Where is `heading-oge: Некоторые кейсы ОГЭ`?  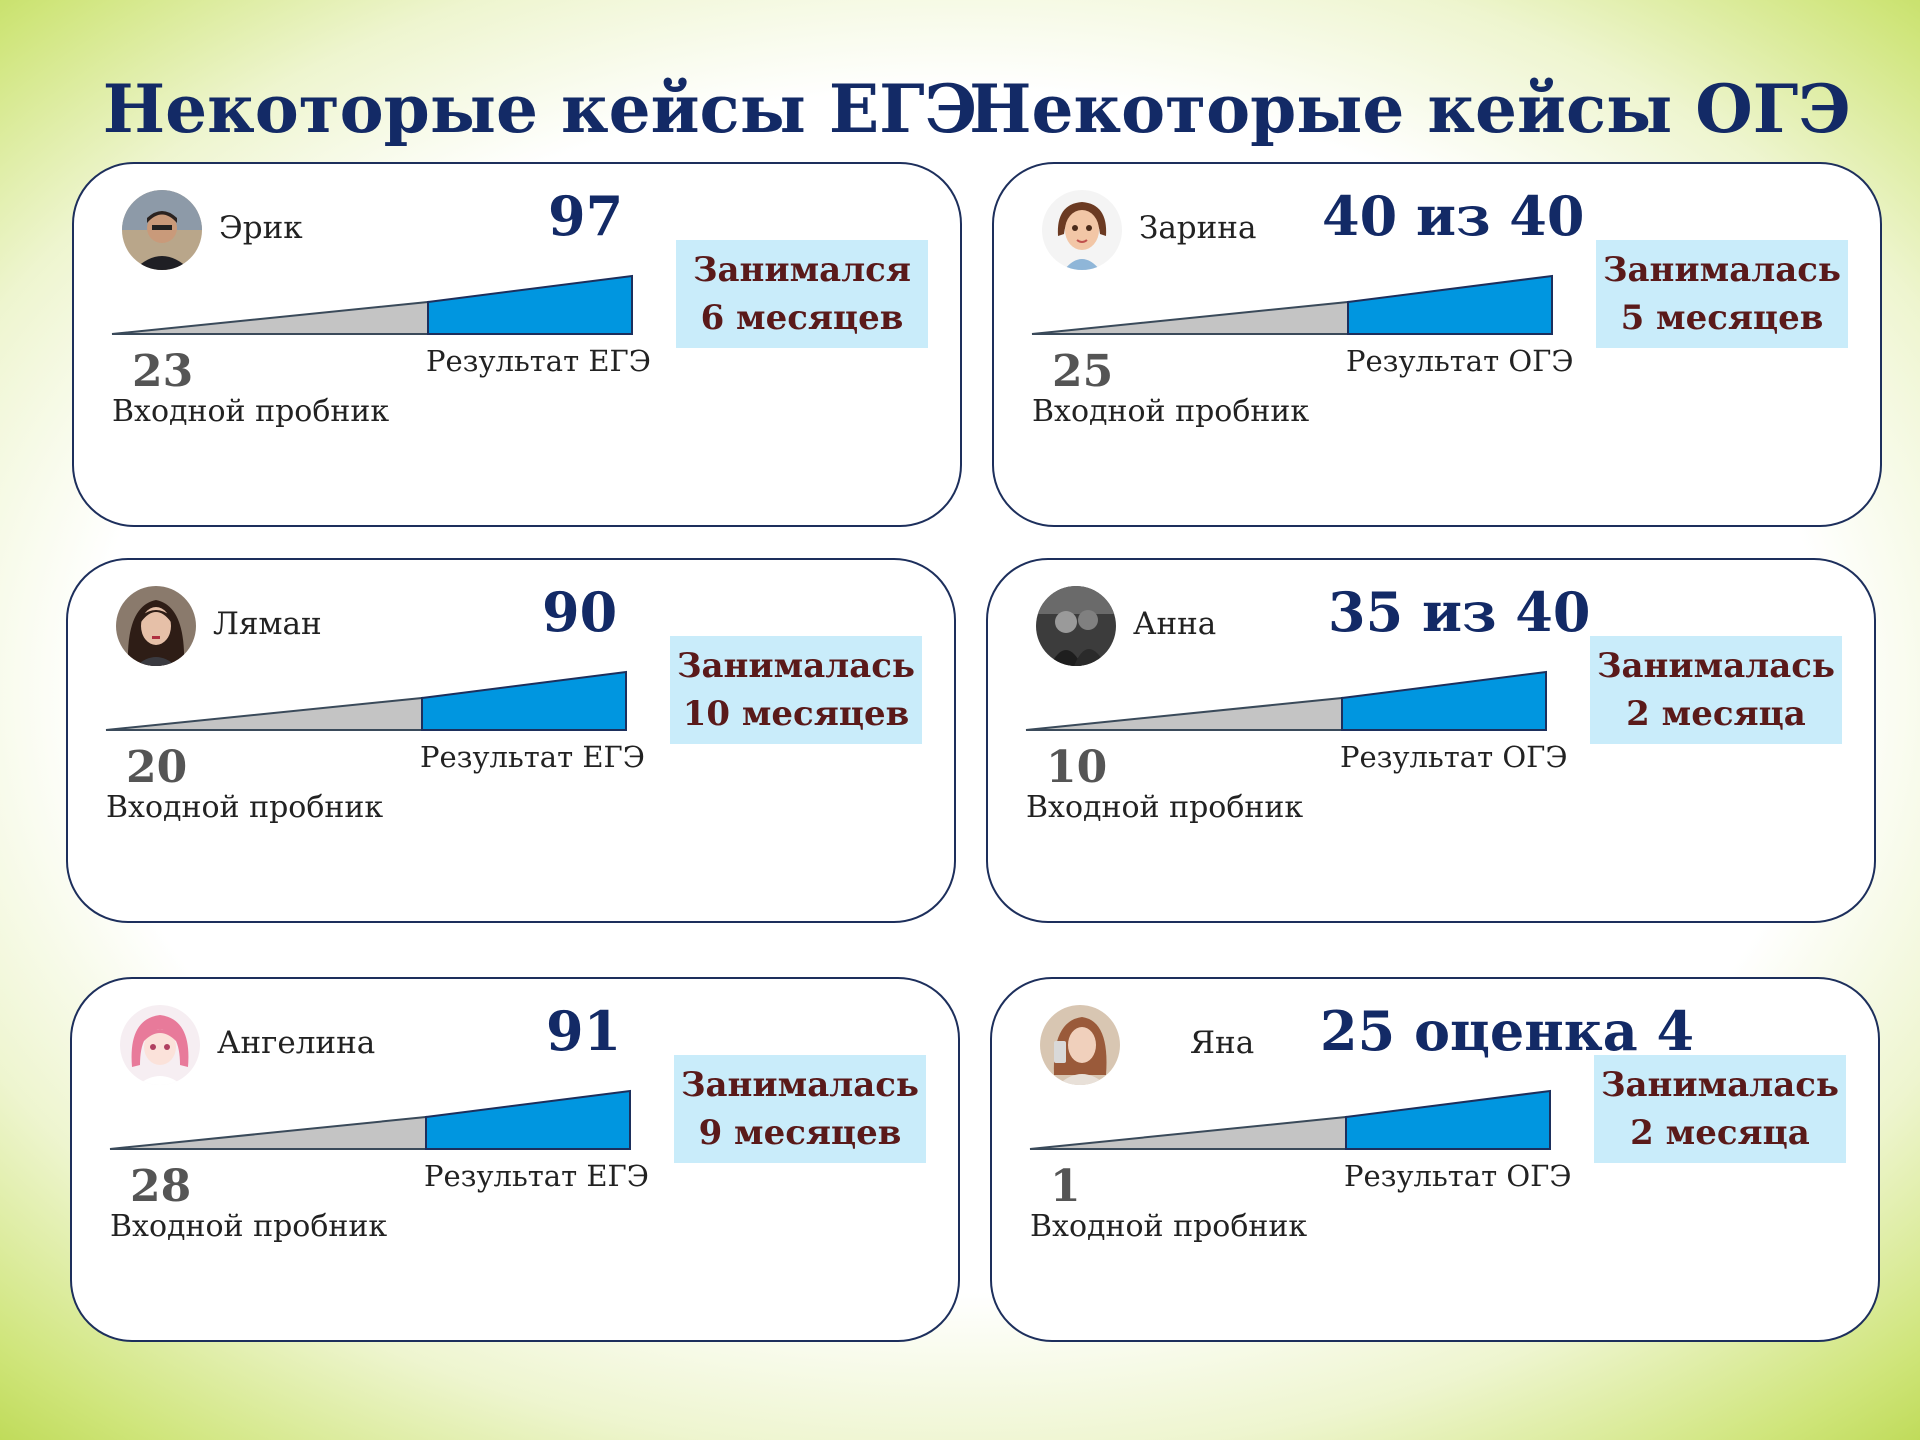 heading-oge: Некоторые кейсы ОГЭ is located at coordinates (1410, 109).